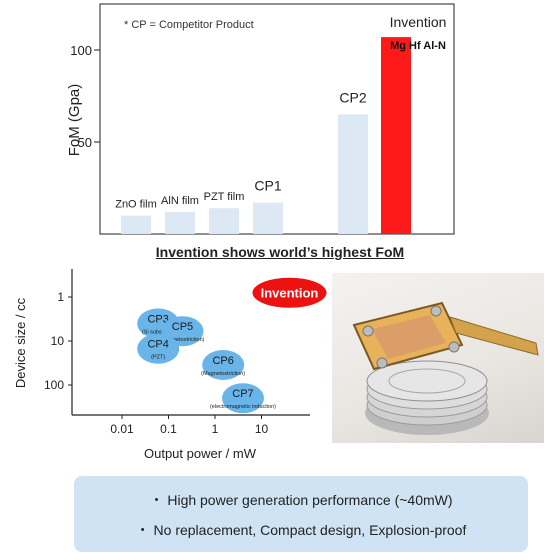  What do you see at coordinates (20, 342) in the screenshot?
I see `bubble-y-label: Device size / cc` at bounding box center [20, 342].